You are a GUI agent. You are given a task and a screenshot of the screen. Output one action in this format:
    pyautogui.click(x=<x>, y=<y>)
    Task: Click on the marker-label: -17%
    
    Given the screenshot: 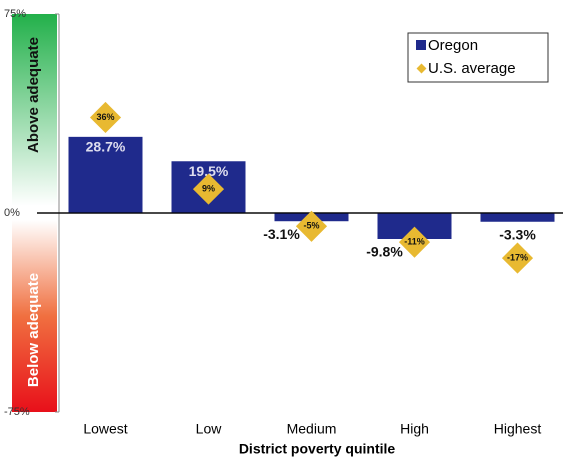 What is the action you would take?
    pyautogui.click(x=517, y=257)
    